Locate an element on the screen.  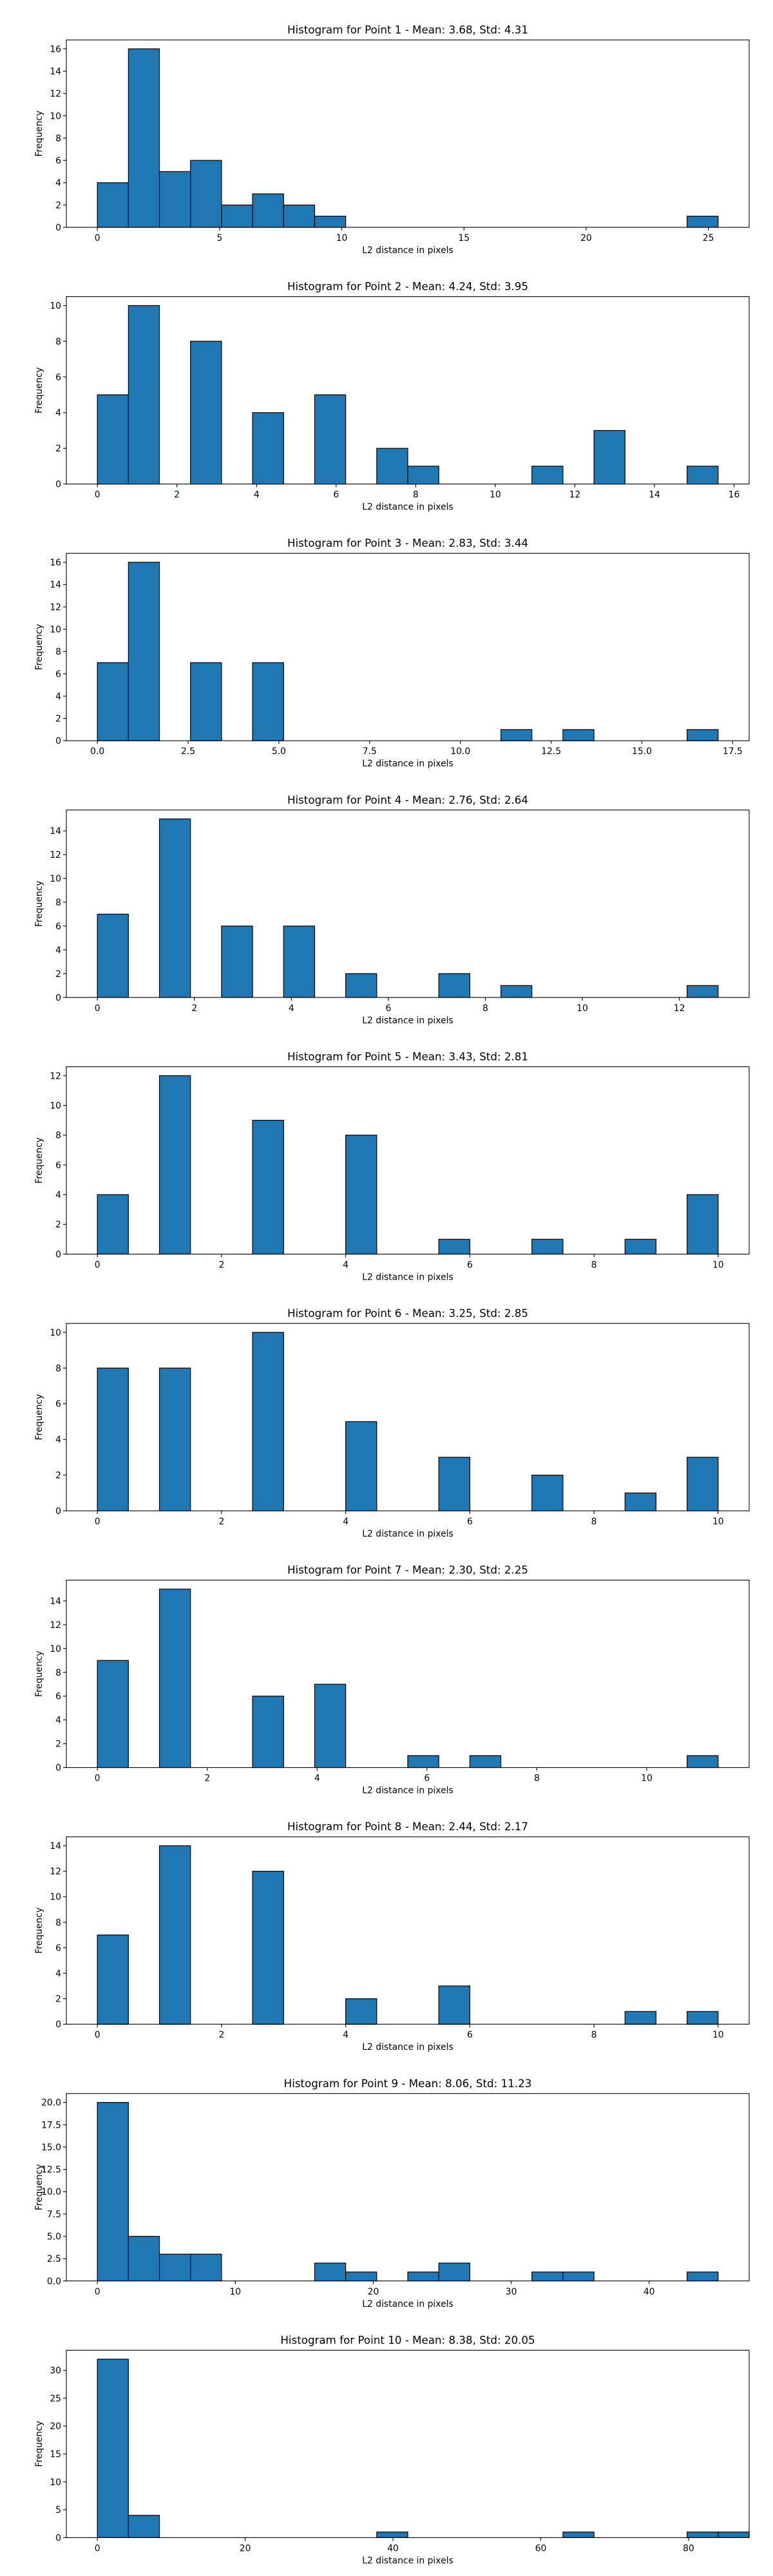
x-tick-label: 5 is located at coordinates (219, 238).